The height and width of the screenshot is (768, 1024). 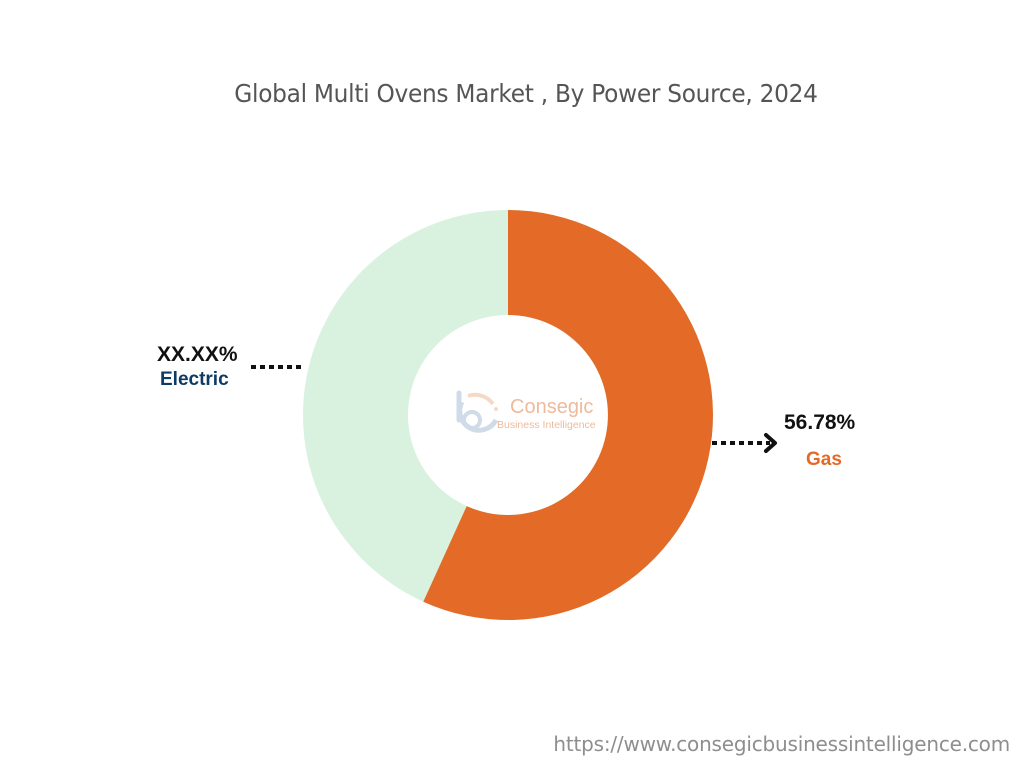 I want to click on logo-title: Consegic, so click(x=552, y=407).